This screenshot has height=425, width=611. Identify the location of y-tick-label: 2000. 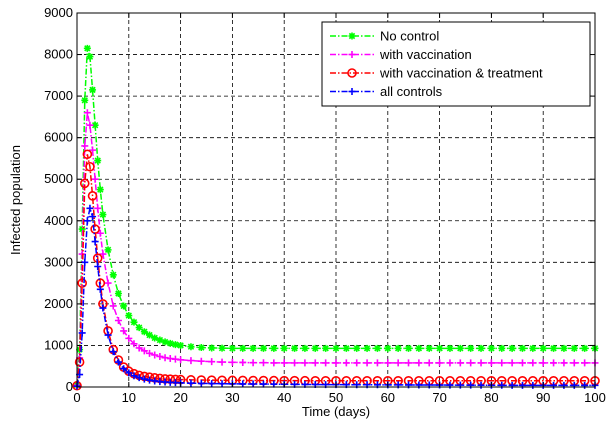
(58, 303).